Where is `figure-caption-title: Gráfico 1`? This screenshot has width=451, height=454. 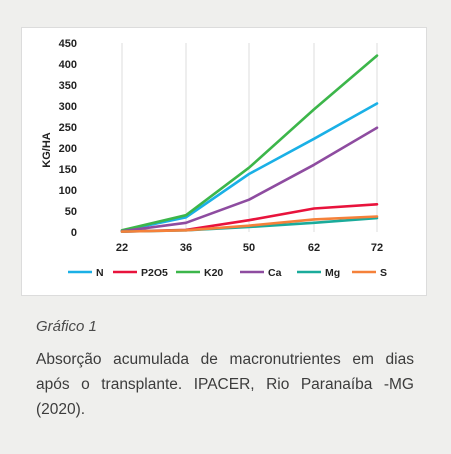 figure-caption-title: Gráfico 1 is located at coordinates (66, 326).